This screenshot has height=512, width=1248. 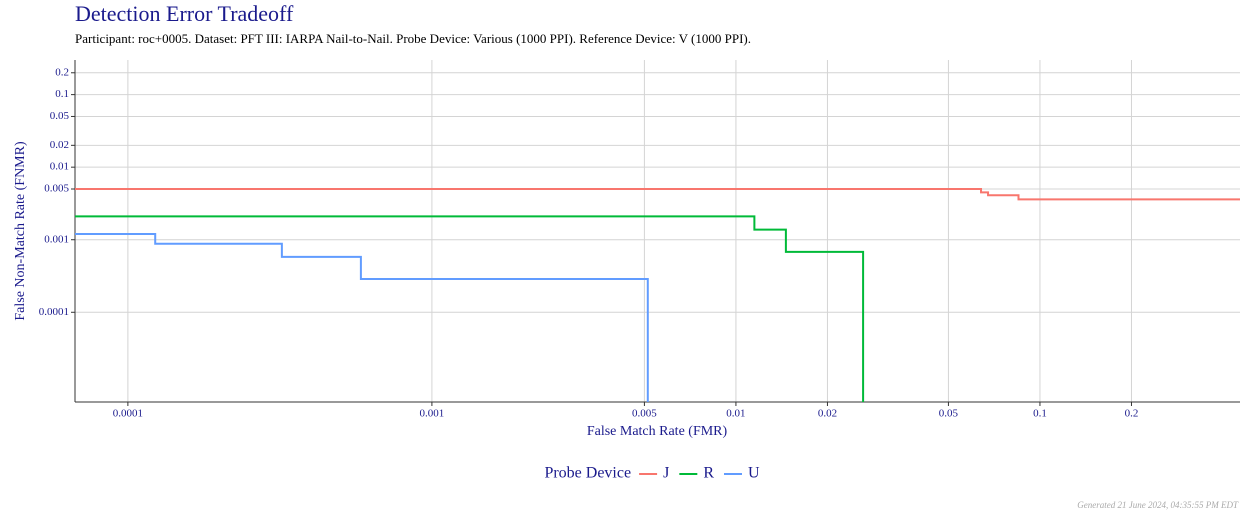 I want to click on y-tick-label: 0.02, so click(x=59, y=145).